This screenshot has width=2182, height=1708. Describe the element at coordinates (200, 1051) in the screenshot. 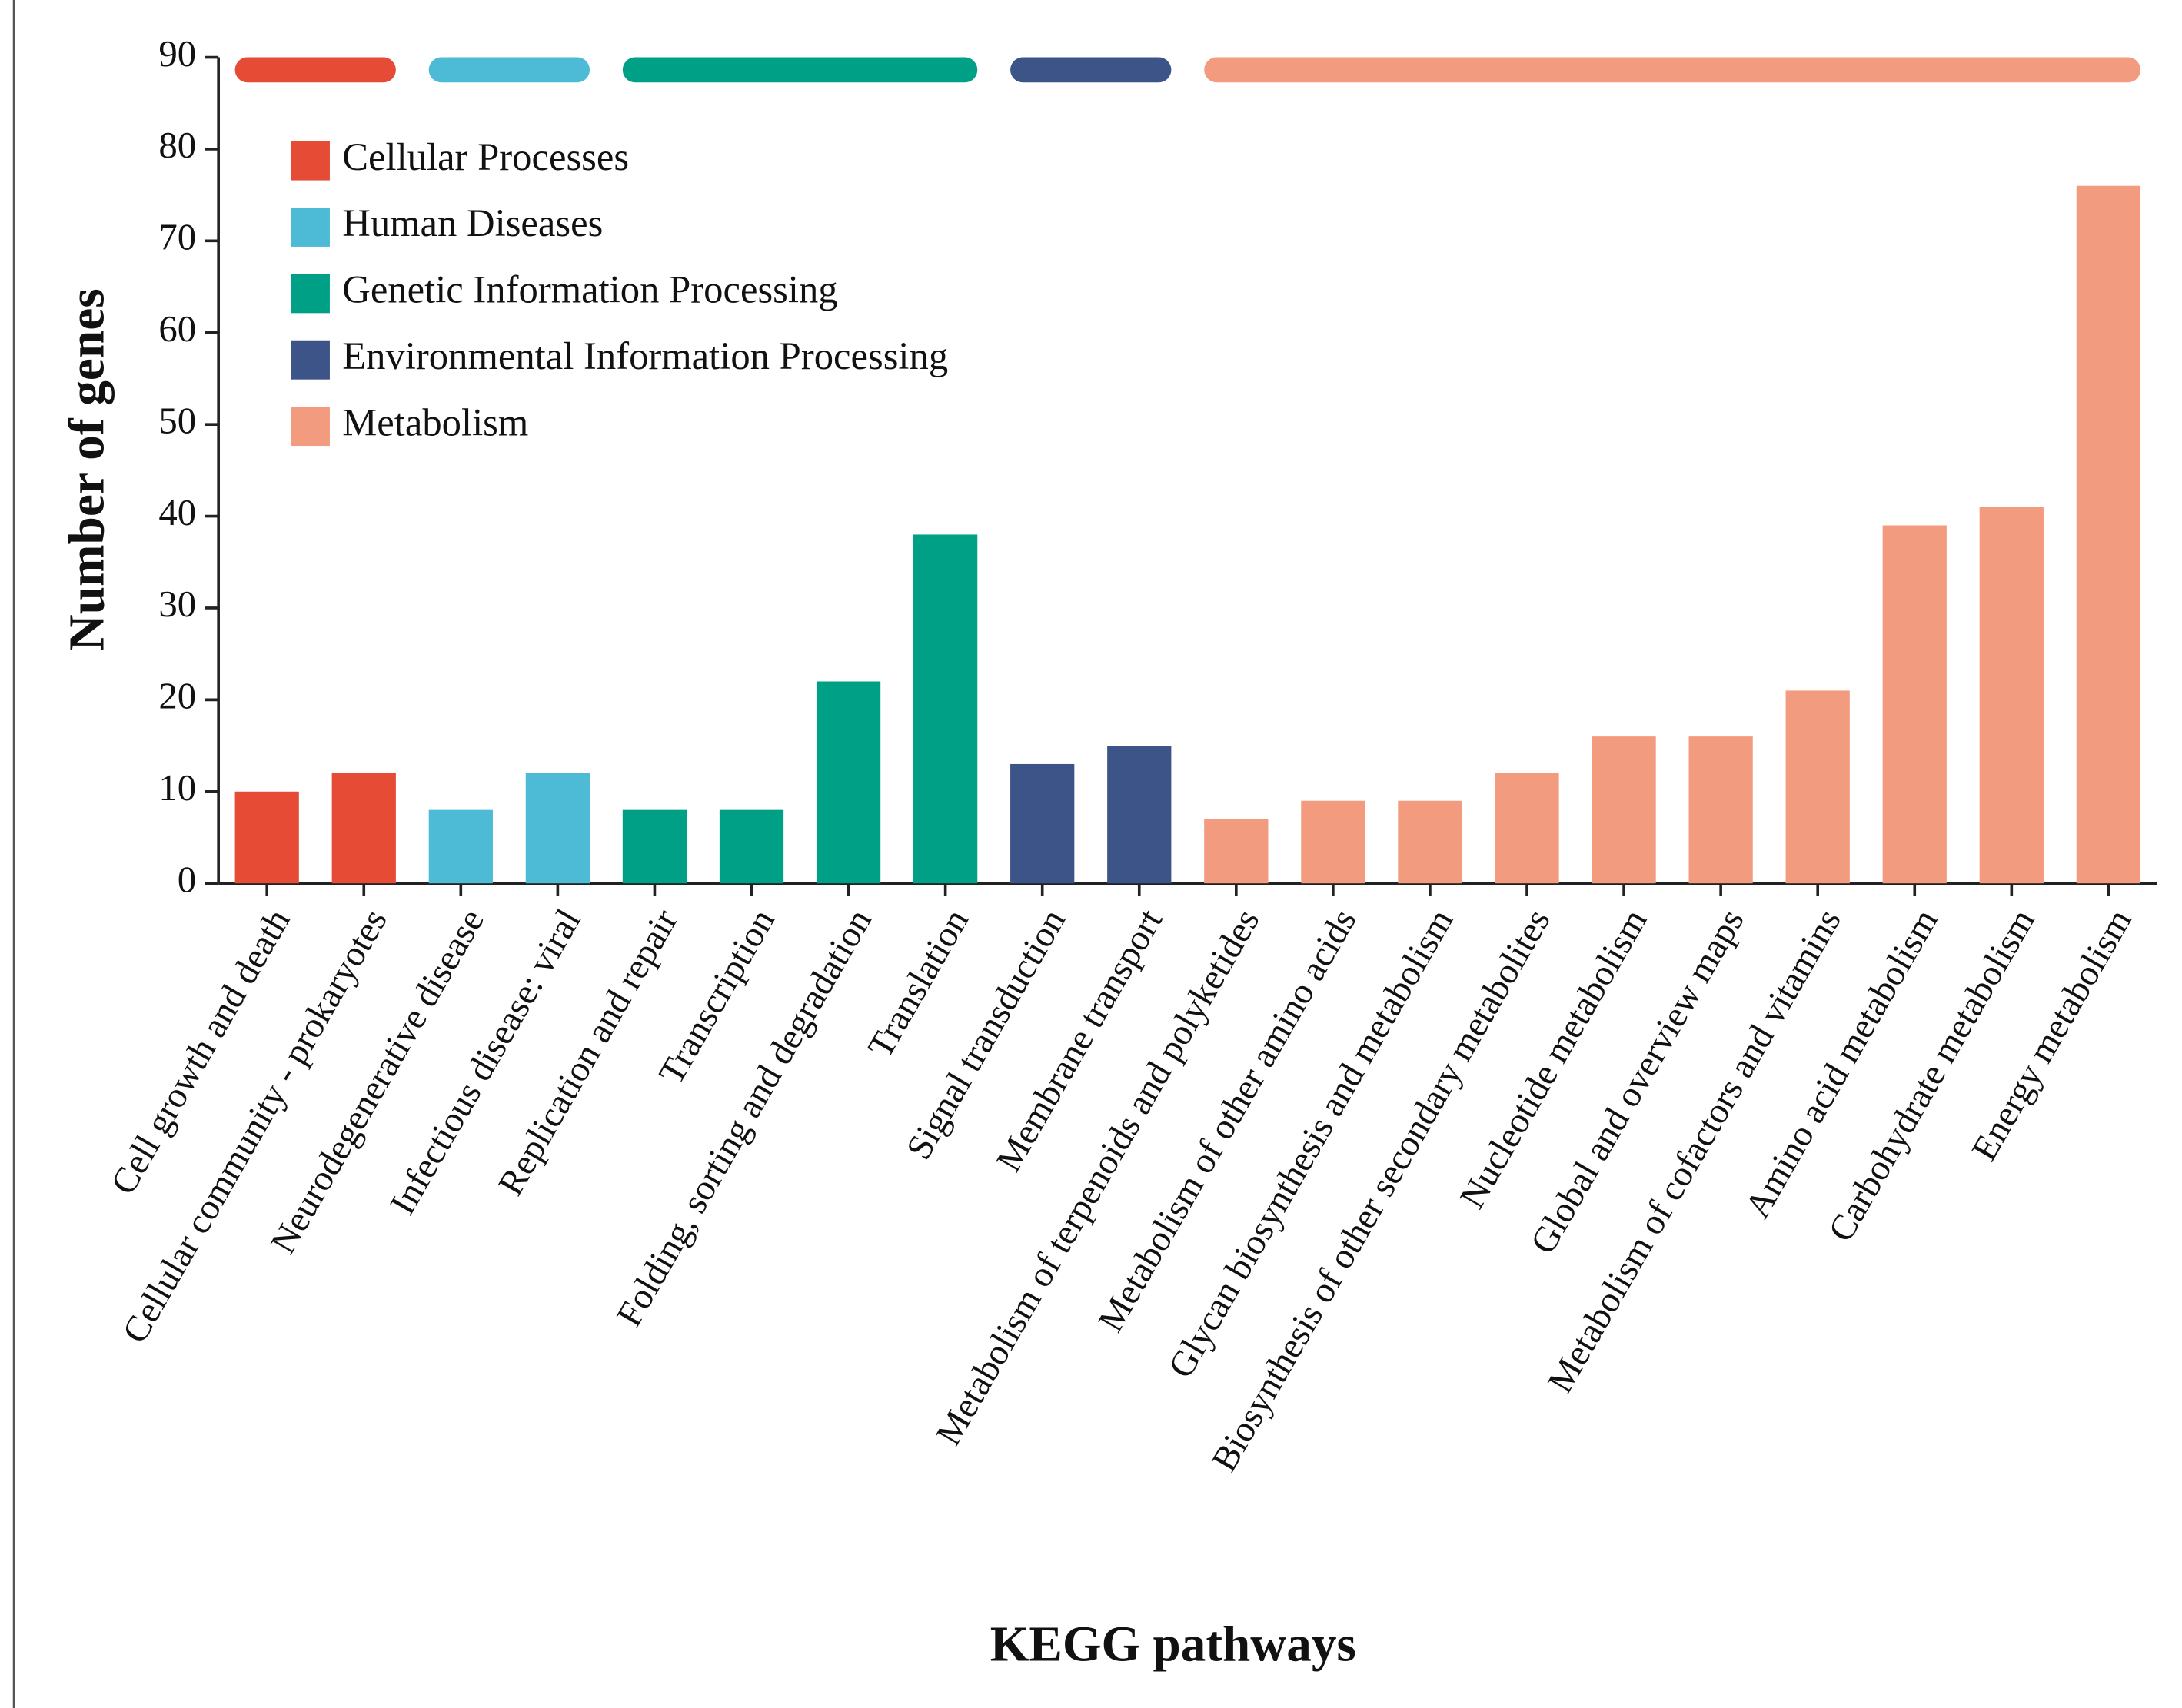

I see `x-tick-label: Cell growth and death` at that location.